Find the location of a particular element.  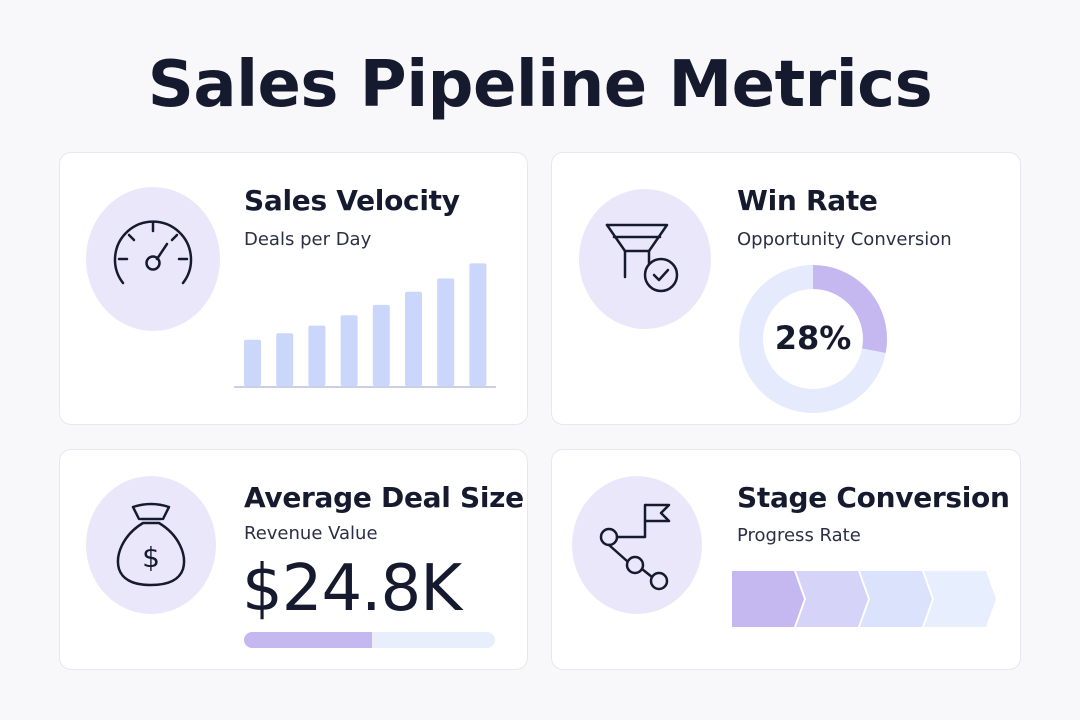

card-subtitle: Opportunity Conversion is located at coordinates (844, 239).